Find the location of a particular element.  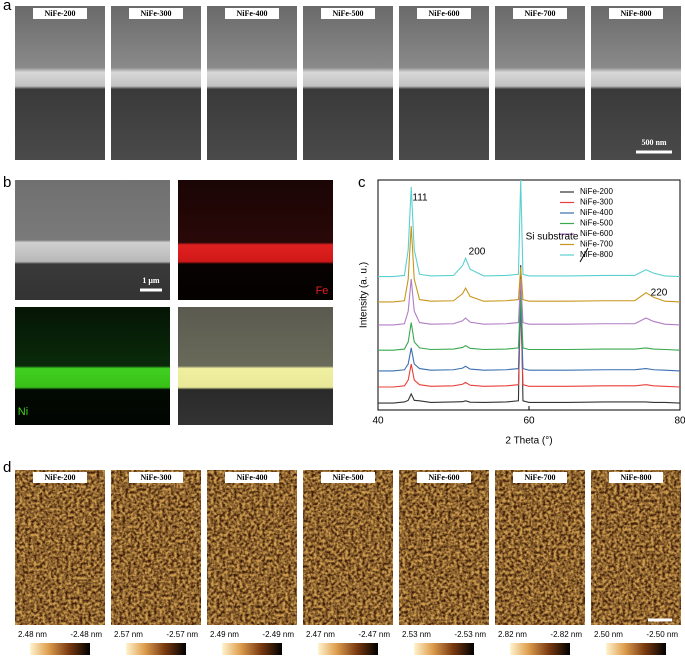

x-tick-label: 60 is located at coordinates (529, 421).